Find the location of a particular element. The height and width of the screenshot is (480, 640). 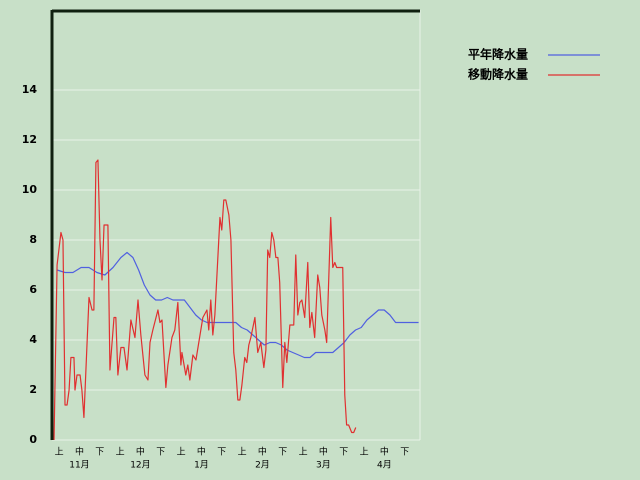

y-tick-label: 10 is located at coordinates (30, 189).